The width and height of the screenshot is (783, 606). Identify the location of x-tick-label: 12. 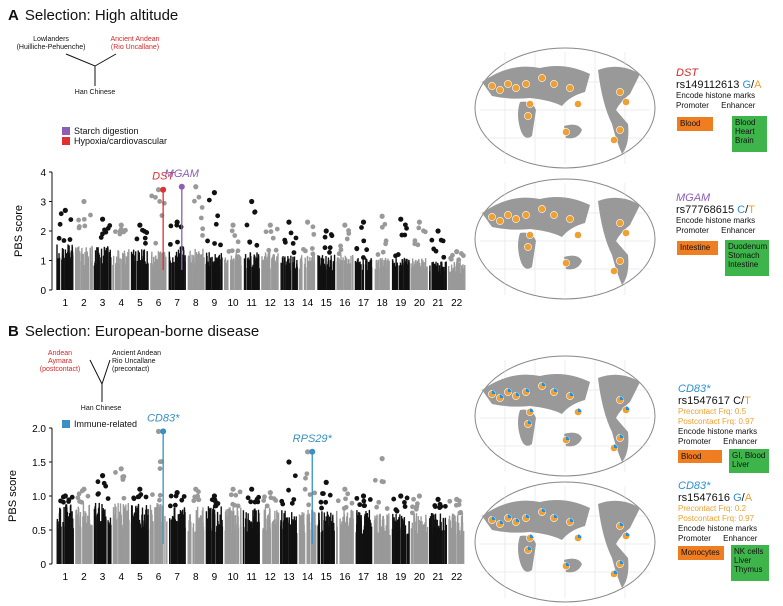
(271, 303).